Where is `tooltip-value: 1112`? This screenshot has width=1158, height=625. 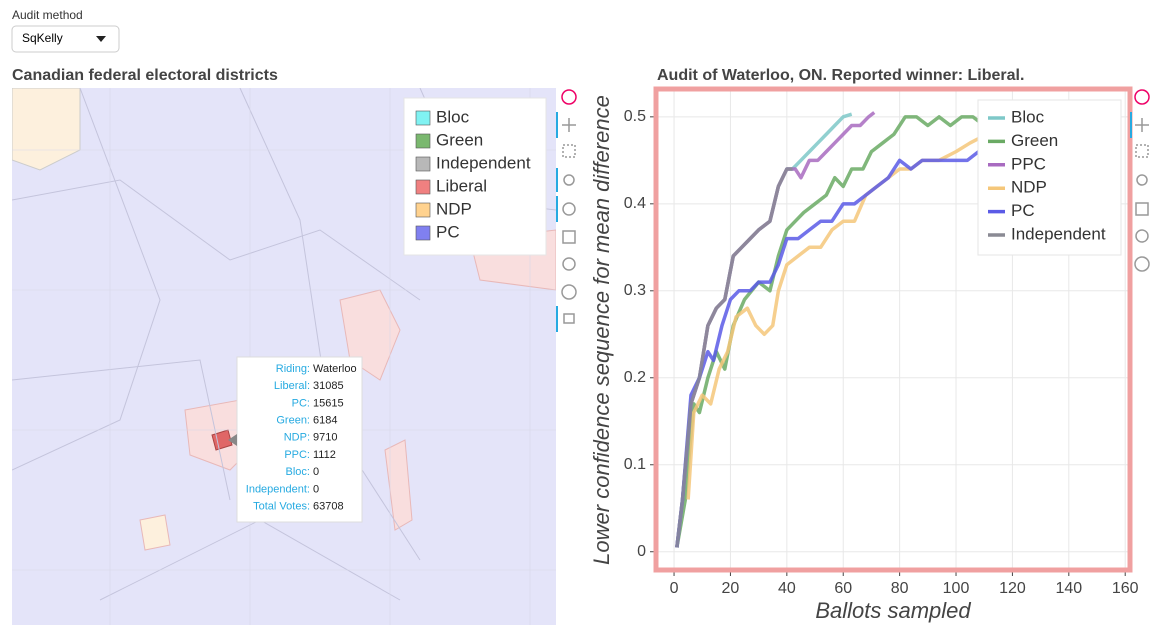 tooltip-value: 1112 is located at coordinates (324, 455).